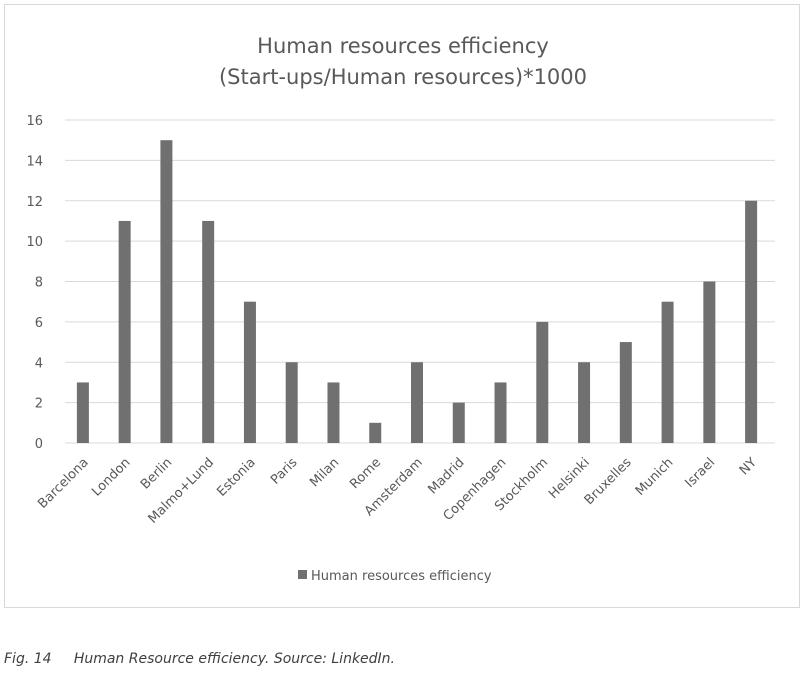 Image resolution: width=806 pixels, height=673 pixels. I want to click on x-tick-label: Israel, so click(700, 473).